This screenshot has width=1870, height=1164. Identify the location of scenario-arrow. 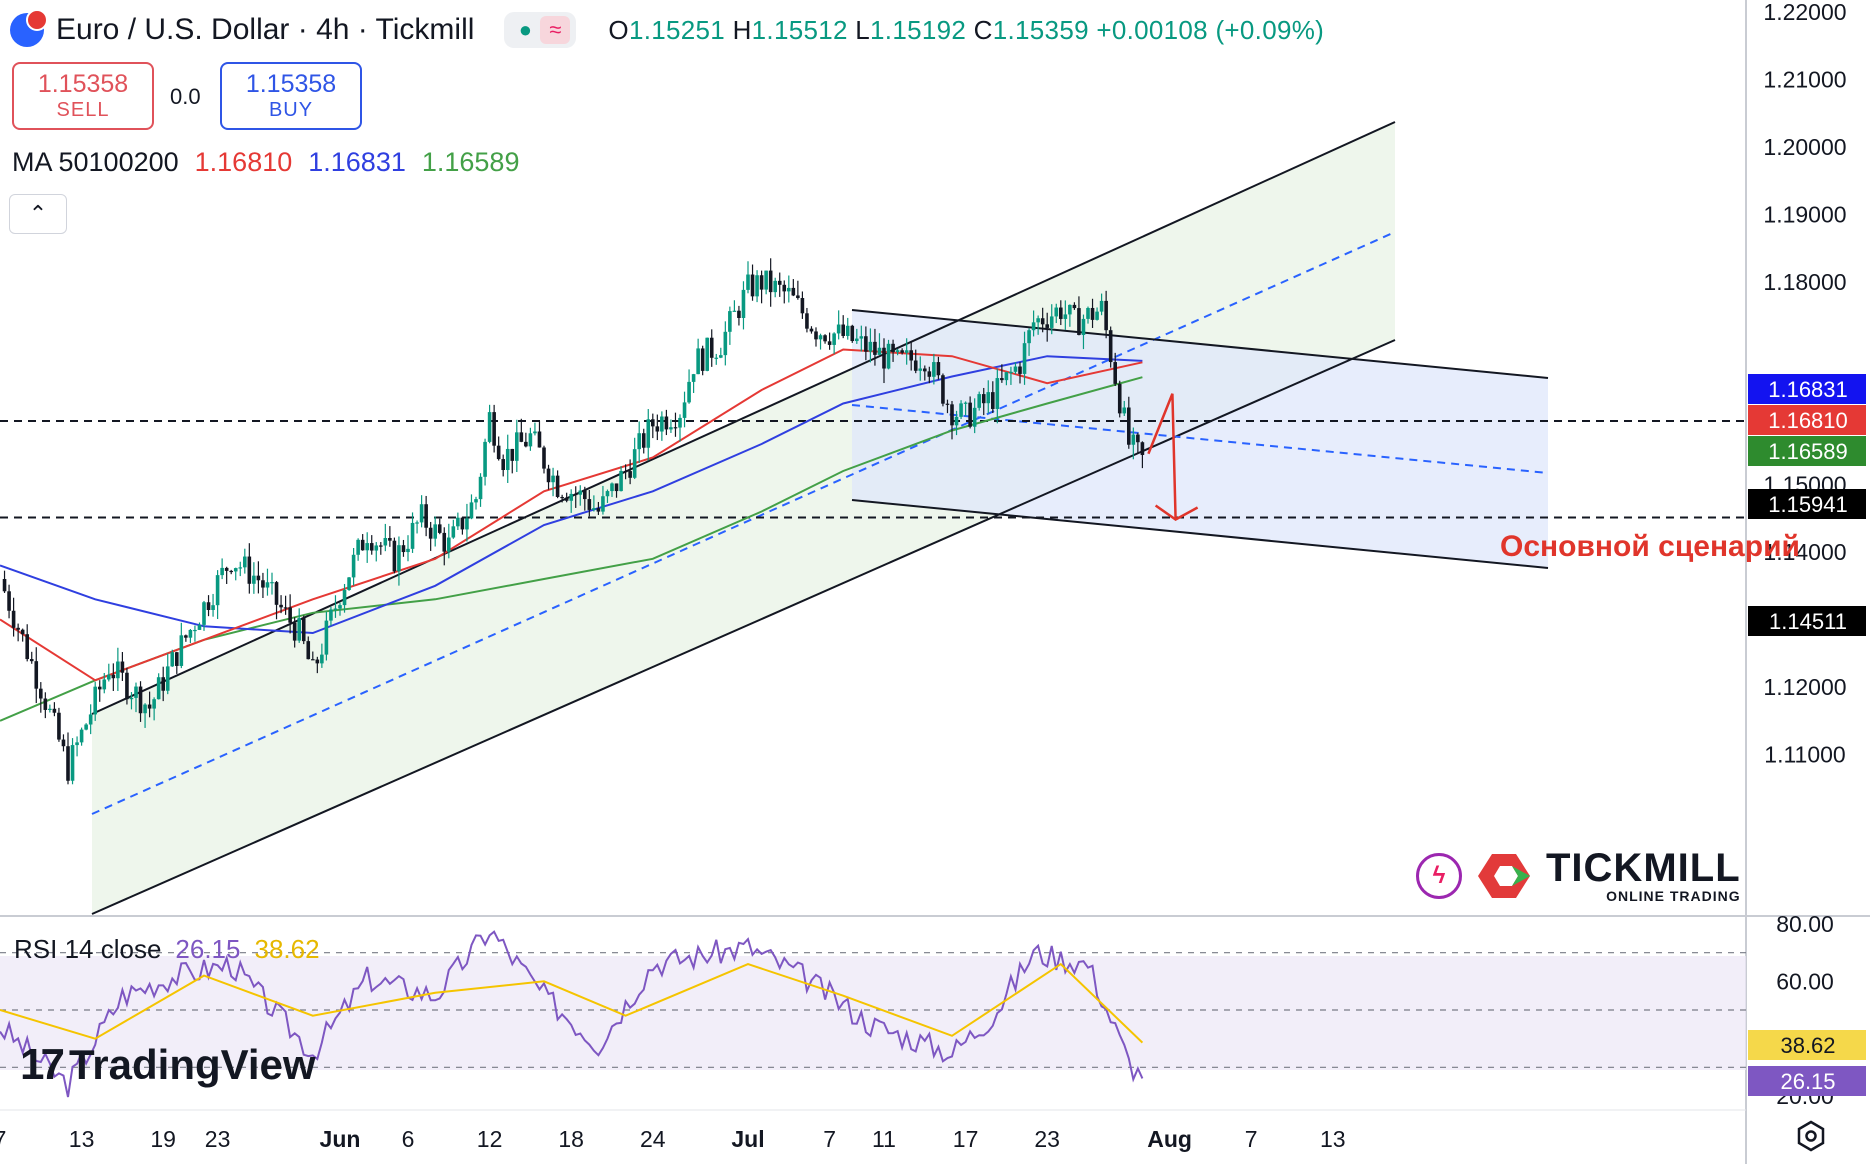
(1162, 456).